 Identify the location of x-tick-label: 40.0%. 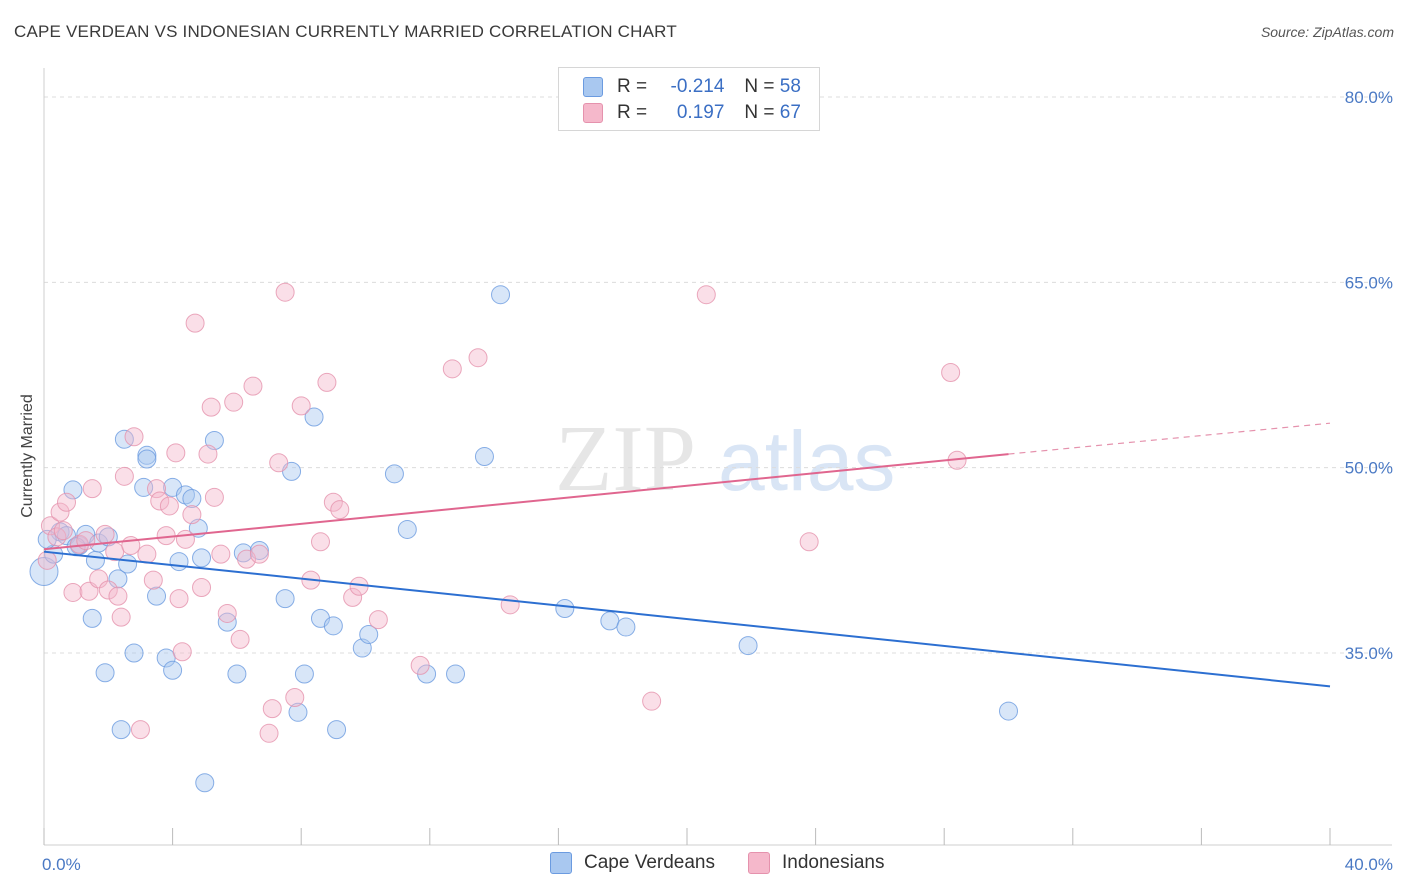
(1369, 864).